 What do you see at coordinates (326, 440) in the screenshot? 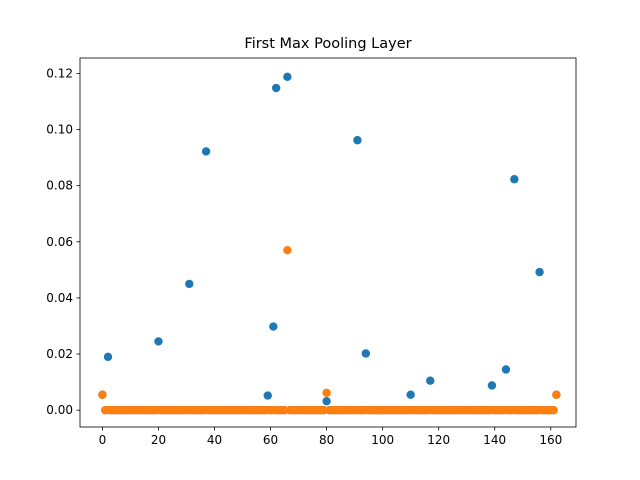
I see `x-tick-label: 80` at bounding box center [326, 440].